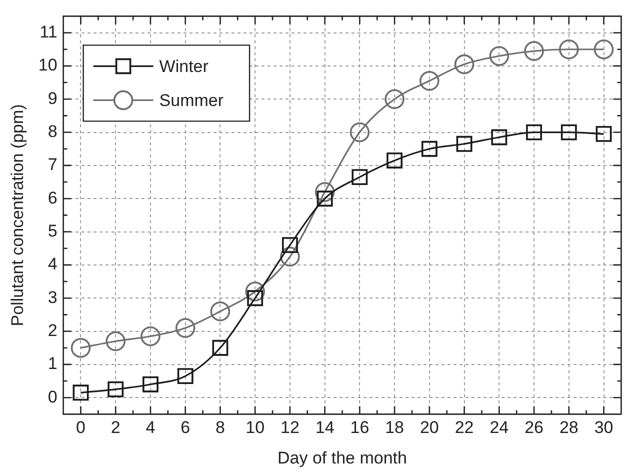  I want to click on y-tick-label: 2, so click(53, 330).